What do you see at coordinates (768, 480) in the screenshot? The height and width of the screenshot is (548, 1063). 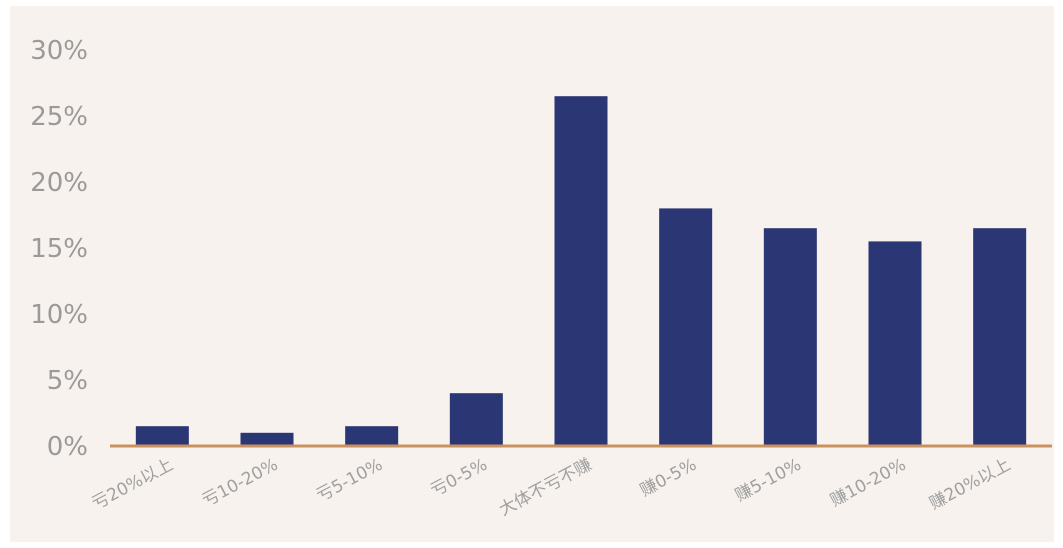 I see `x-category-label: 赚5-10%` at bounding box center [768, 480].